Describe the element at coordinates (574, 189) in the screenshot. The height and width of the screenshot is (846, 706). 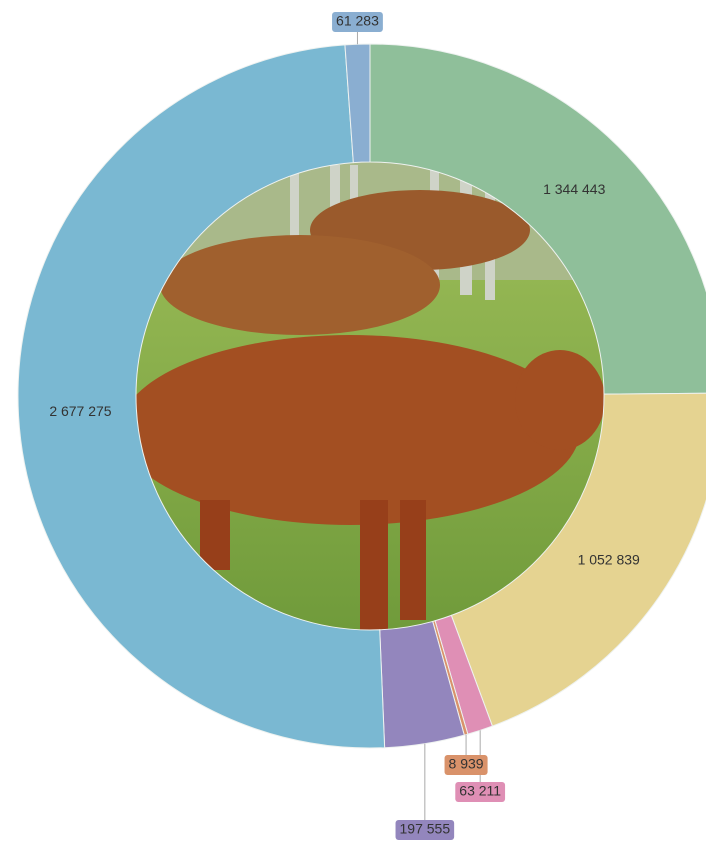
I see `data-label: 1 344 443` at that location.